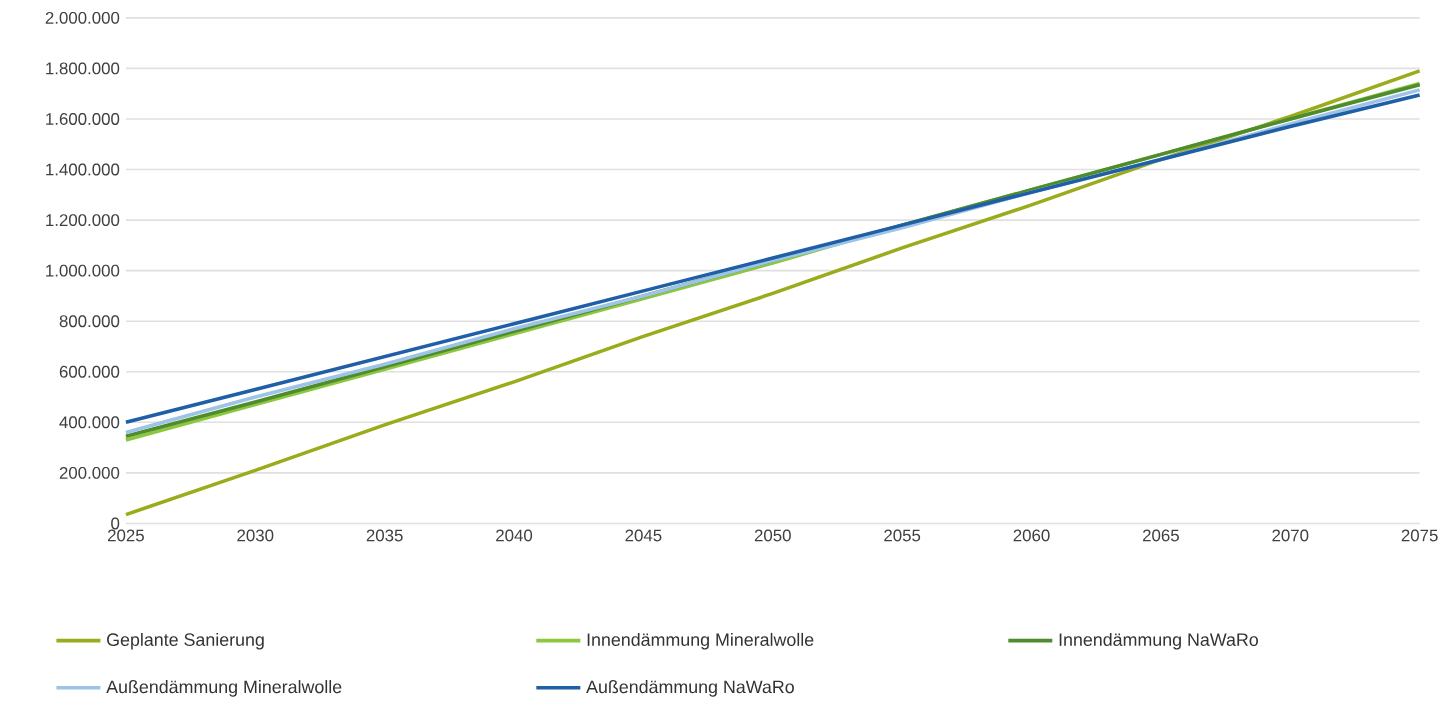 Image resolution: width=1444 pixels, height=707 pixels. I want to click on x-tick-label: 2055, so click(902, 535).